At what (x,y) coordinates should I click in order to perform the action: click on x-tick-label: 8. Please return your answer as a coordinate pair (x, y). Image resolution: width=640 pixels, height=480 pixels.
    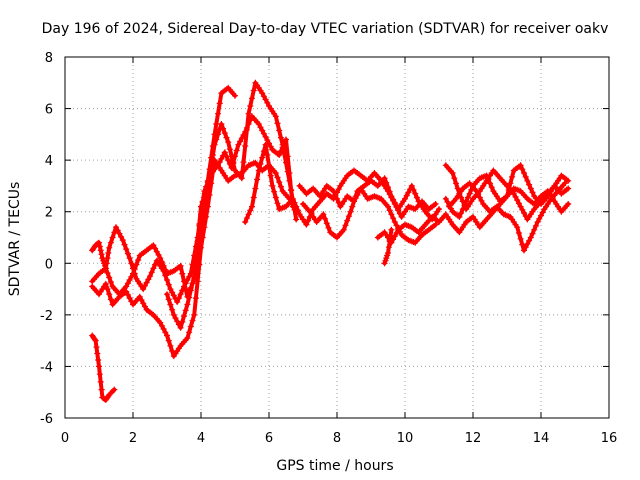
    Looking at the image, I should click on (337, 438).